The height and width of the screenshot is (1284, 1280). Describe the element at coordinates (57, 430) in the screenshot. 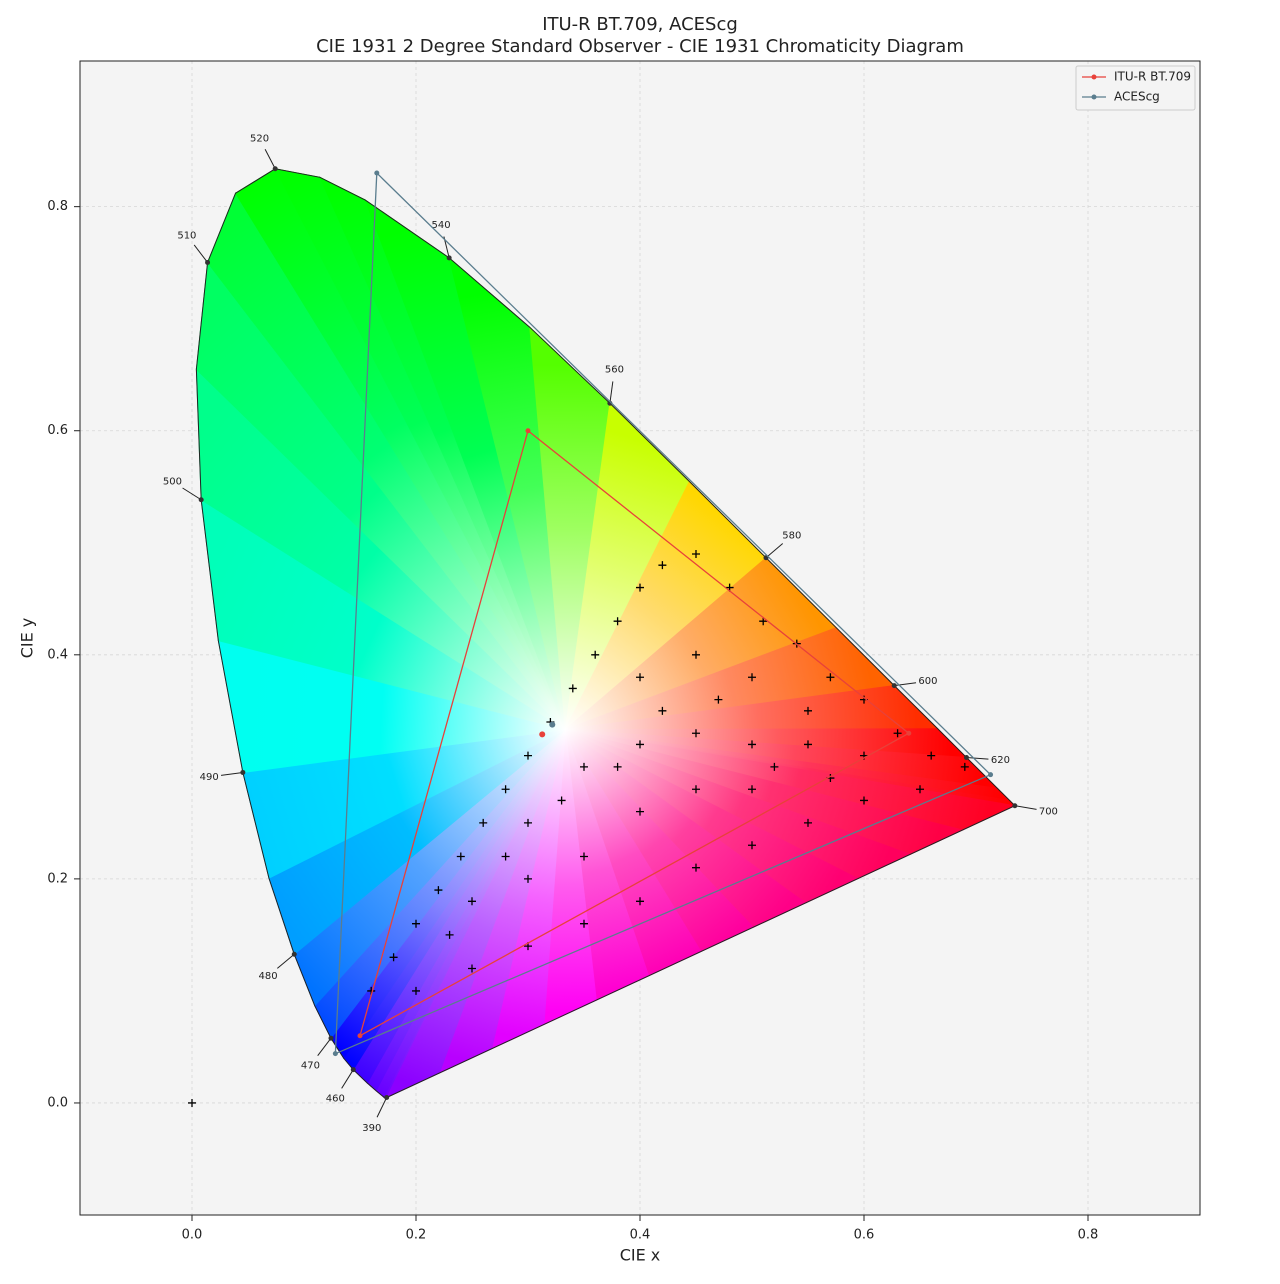

I see `y-tick-label: 0.6` at that location.